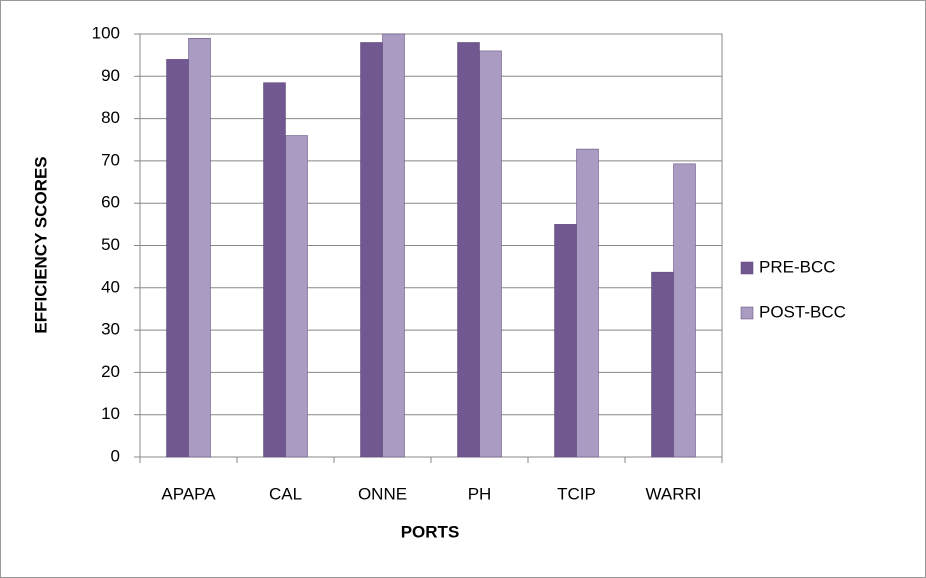  What do you see at coordinates (430, 531) in the screenshot?
I see `x-axis-title: PORTS` at bounding box center [430, 531].